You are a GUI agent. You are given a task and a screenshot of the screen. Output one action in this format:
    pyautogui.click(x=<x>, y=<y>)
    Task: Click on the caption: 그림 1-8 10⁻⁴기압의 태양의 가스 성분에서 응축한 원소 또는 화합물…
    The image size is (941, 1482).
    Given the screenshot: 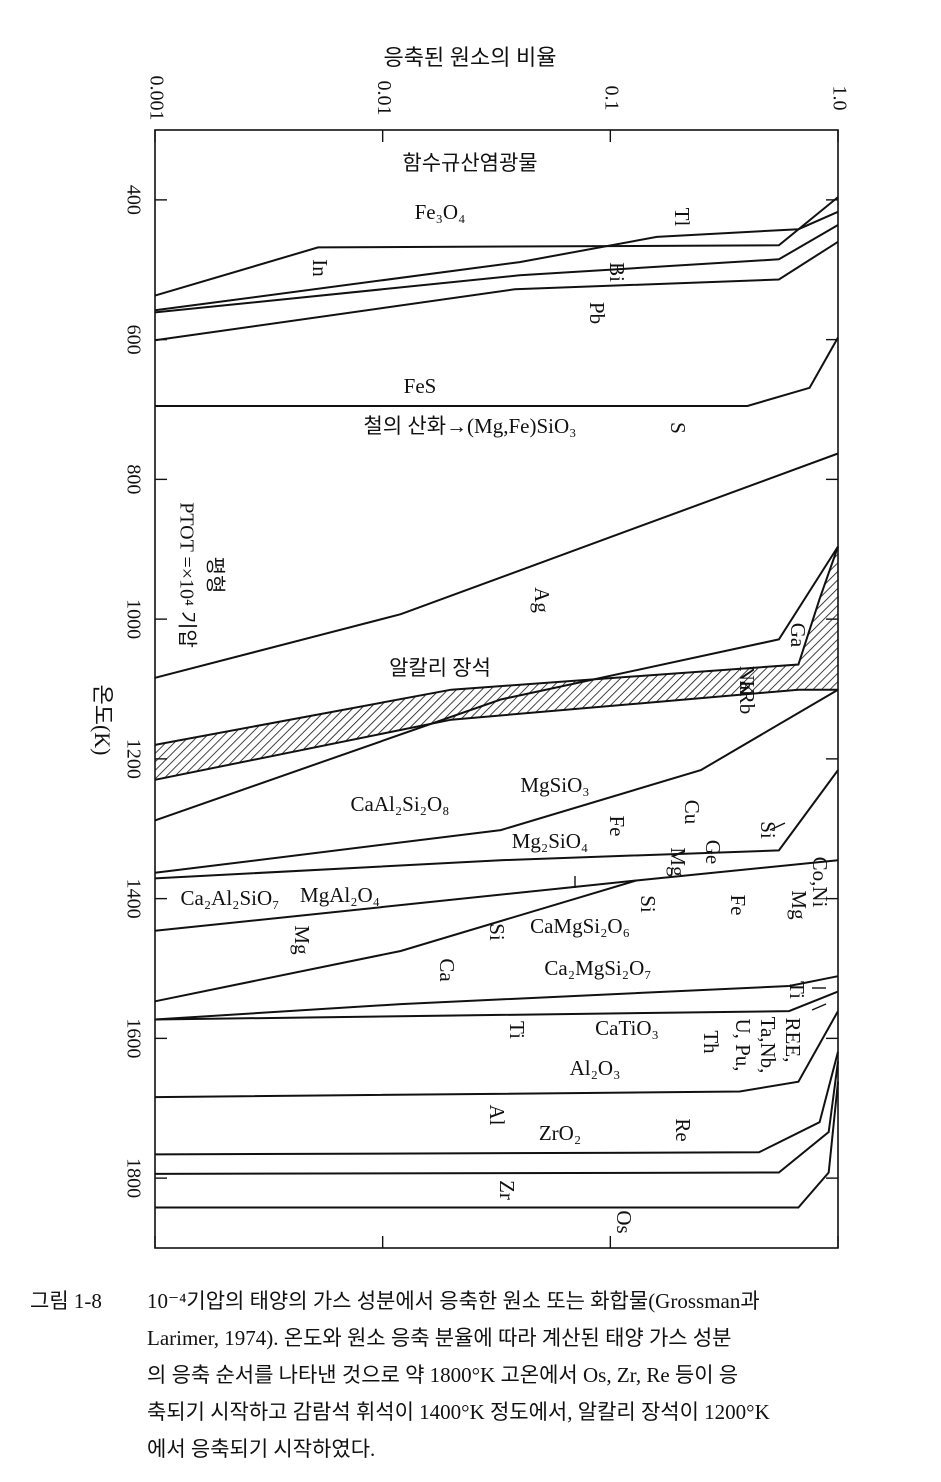 What is the action you would take?
    pyautogui.click(x=470, y=1378)
    